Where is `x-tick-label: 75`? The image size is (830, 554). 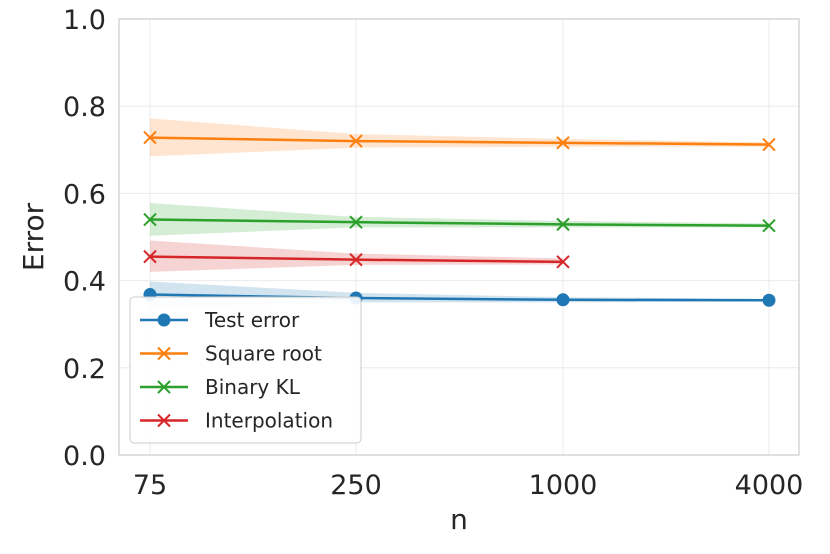 x-tick-label: 75 is located at coordinates (150, 485).